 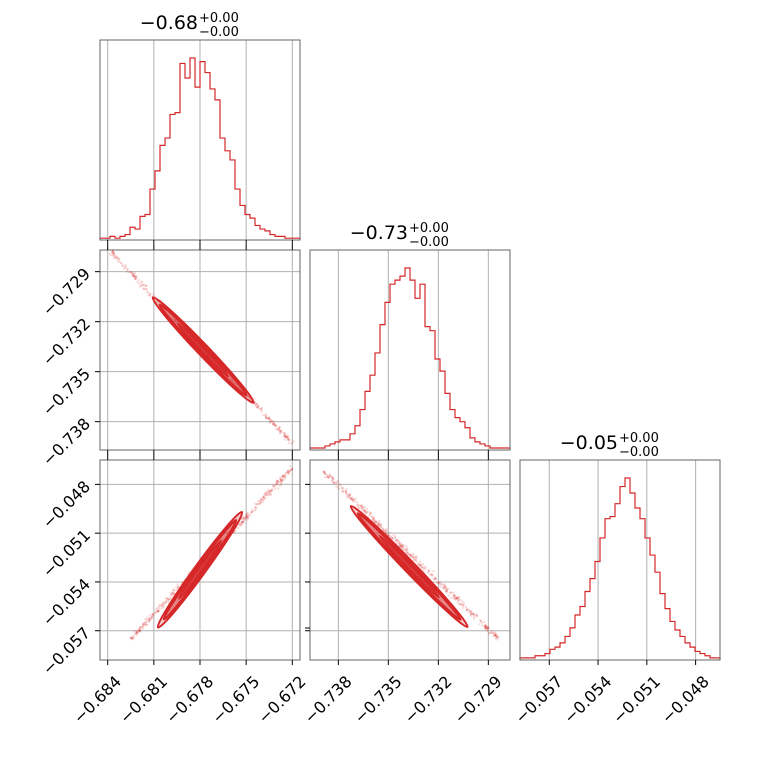 What do you see at coordinates (189, 25) in the screenshot?
I see `panel-title-1: −0.68 +0.00−0.00` at bounding box center [189, 25].